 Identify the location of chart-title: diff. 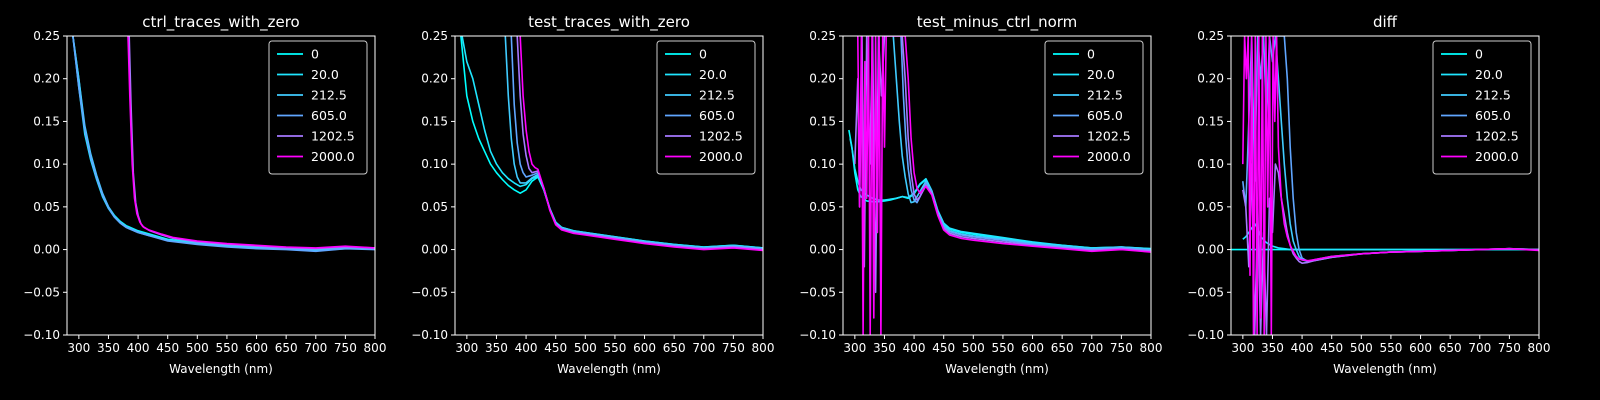
(1385, 22).